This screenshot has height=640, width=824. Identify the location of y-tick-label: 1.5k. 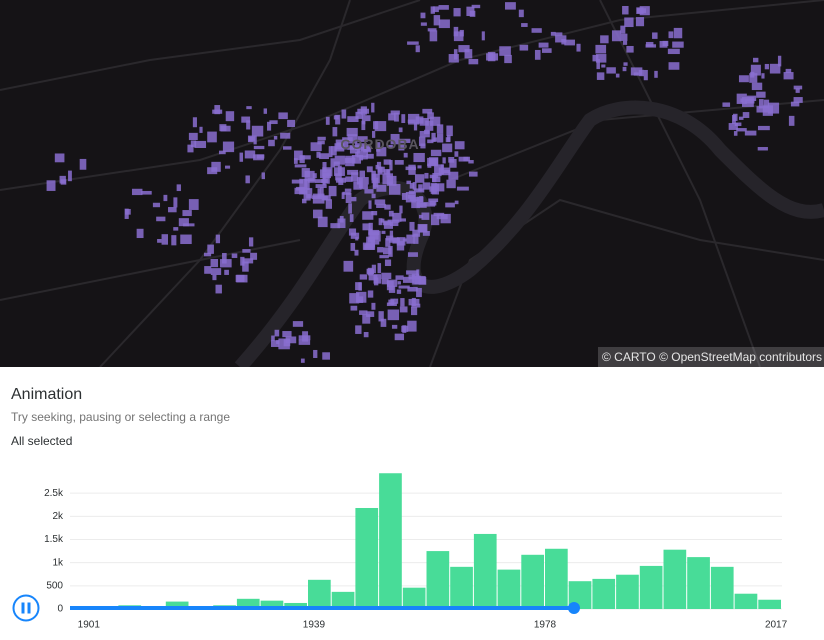
(54, 539).